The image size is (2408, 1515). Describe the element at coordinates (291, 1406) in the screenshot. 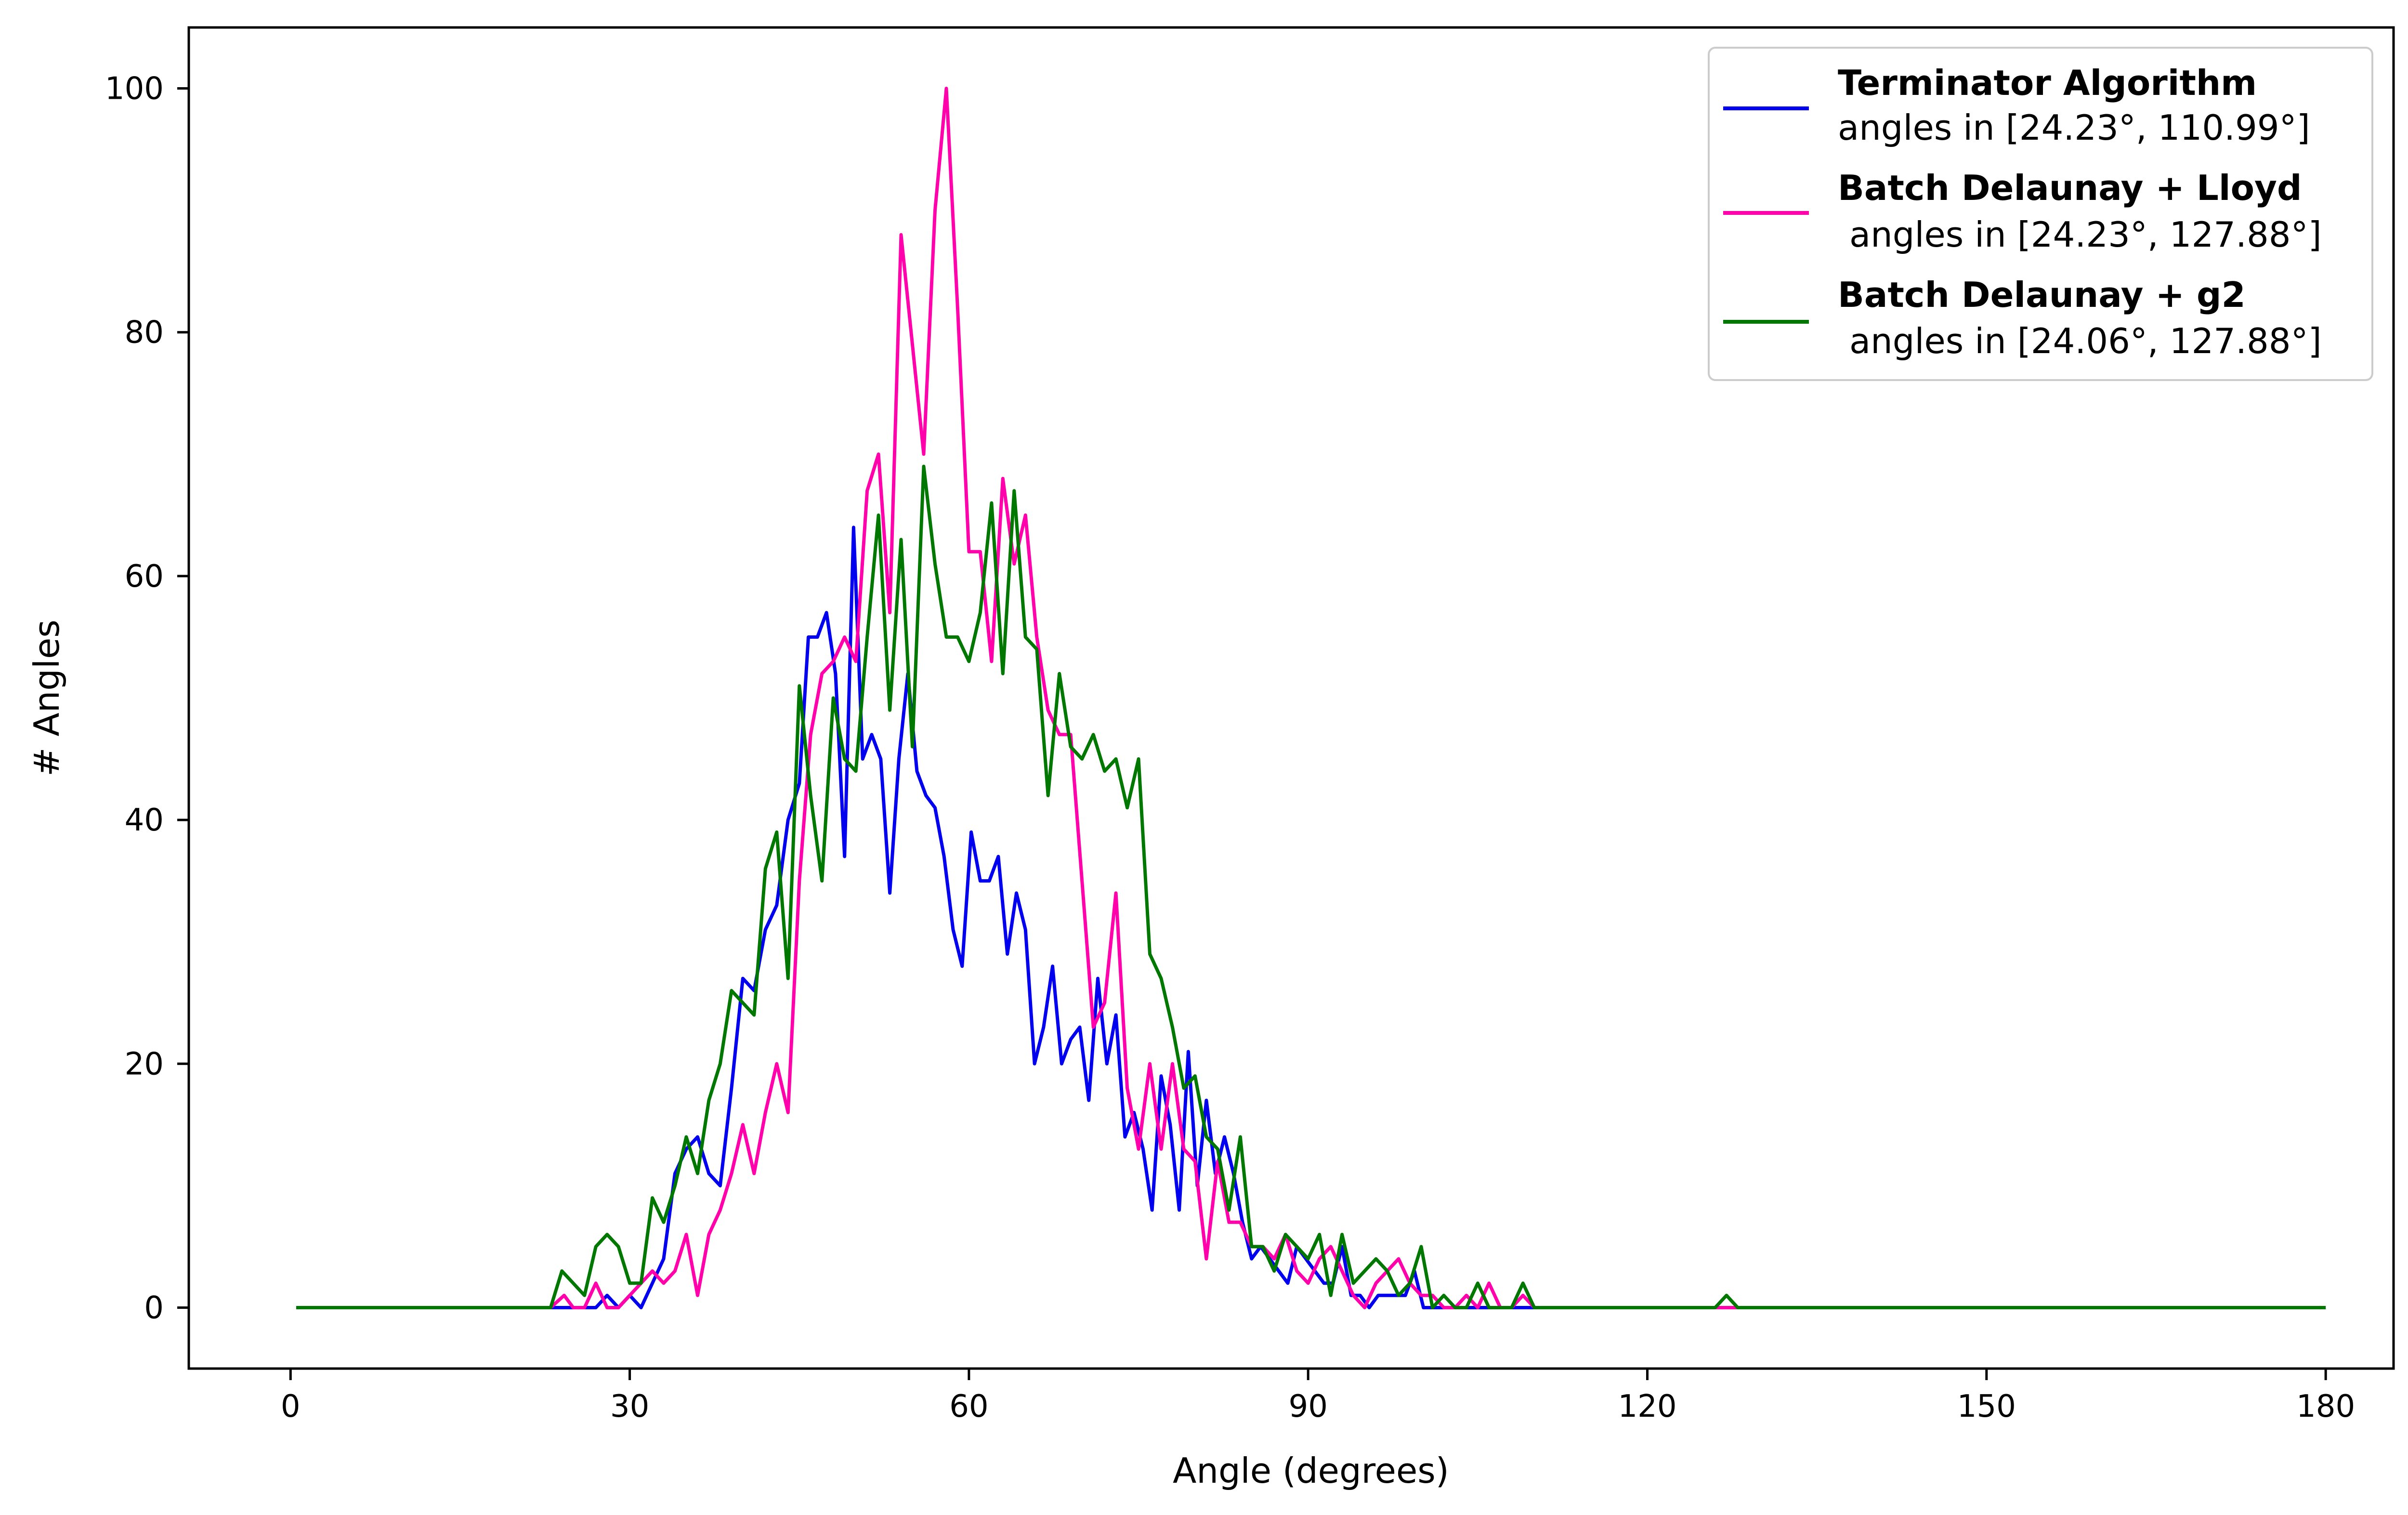

I see `x-tick-label: 0` at that location.